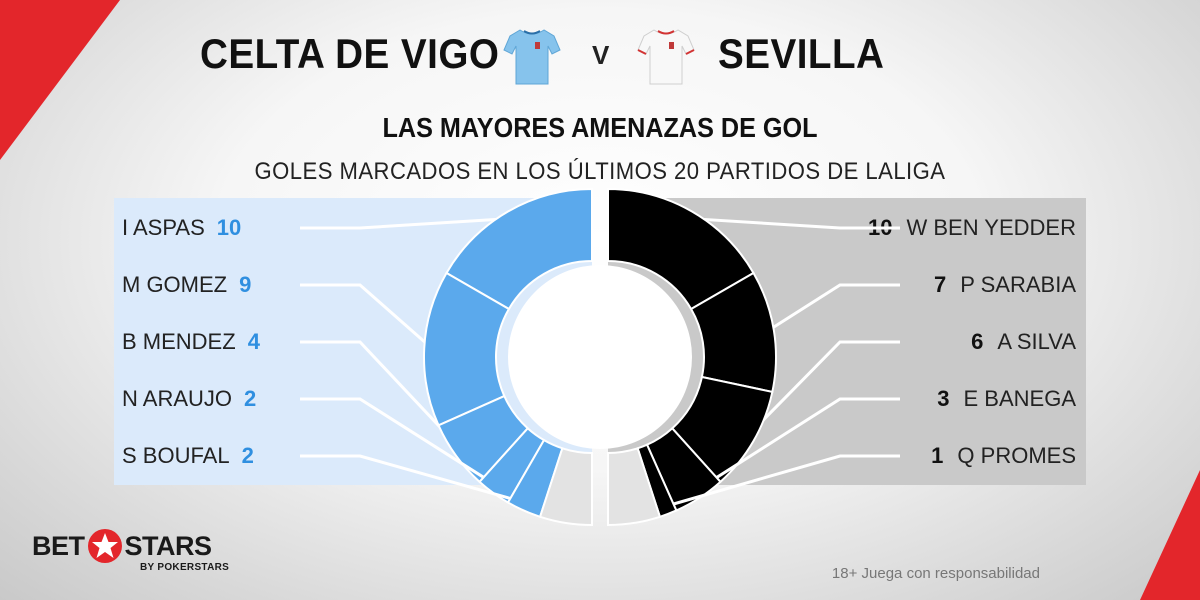  I want to click on away-team-name: SEVILLA, so click(801, 53).